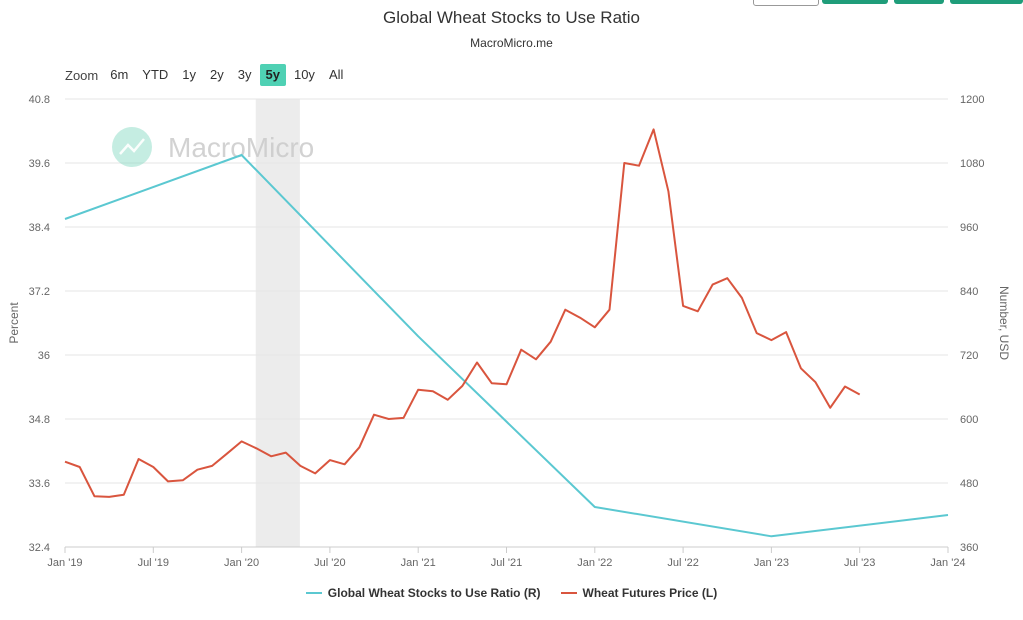  I want to click on right-tick-label: 840, so click(969, 292).